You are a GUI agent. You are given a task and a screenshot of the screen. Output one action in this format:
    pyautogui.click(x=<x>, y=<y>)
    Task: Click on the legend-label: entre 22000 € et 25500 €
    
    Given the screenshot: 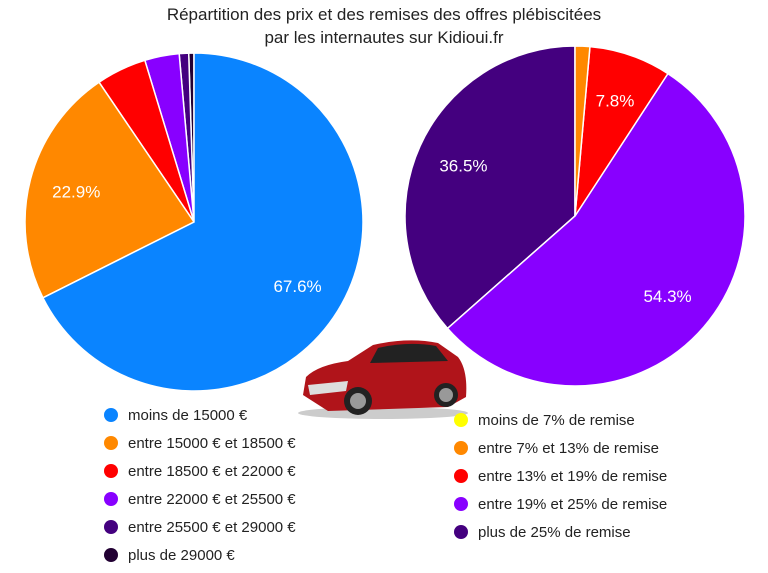 What is the action you would take?
    pyautogui.click(x=212, y=499)
    